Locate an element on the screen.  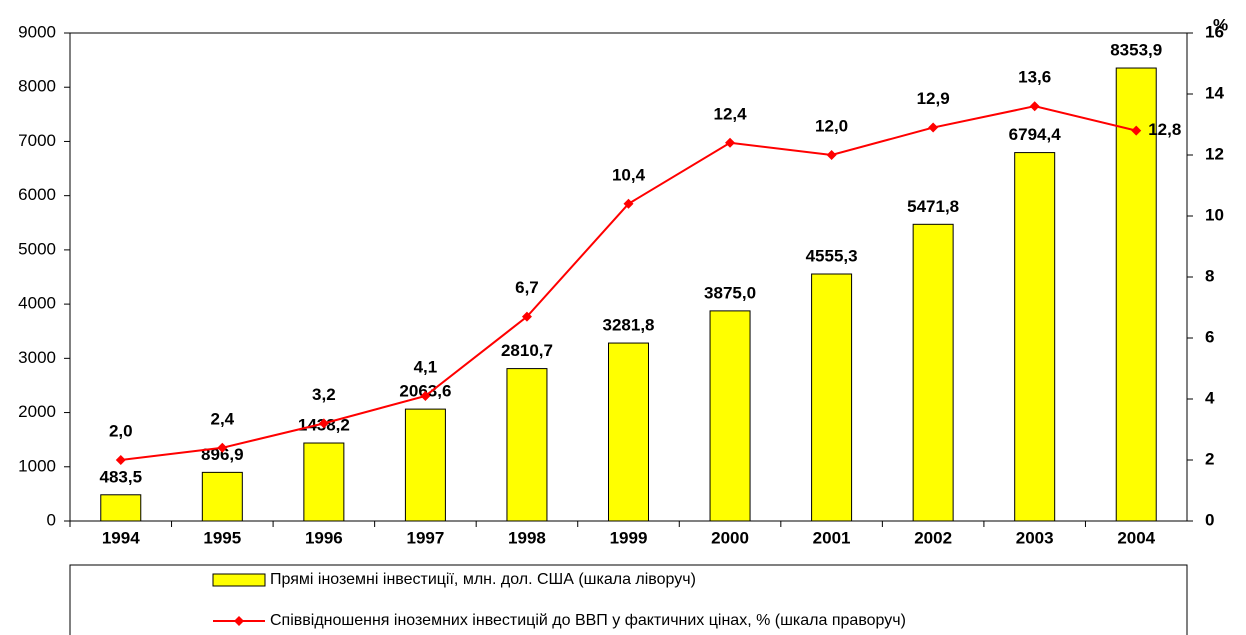
x-tick-label: 1995 is located at coordinates (222, 537).